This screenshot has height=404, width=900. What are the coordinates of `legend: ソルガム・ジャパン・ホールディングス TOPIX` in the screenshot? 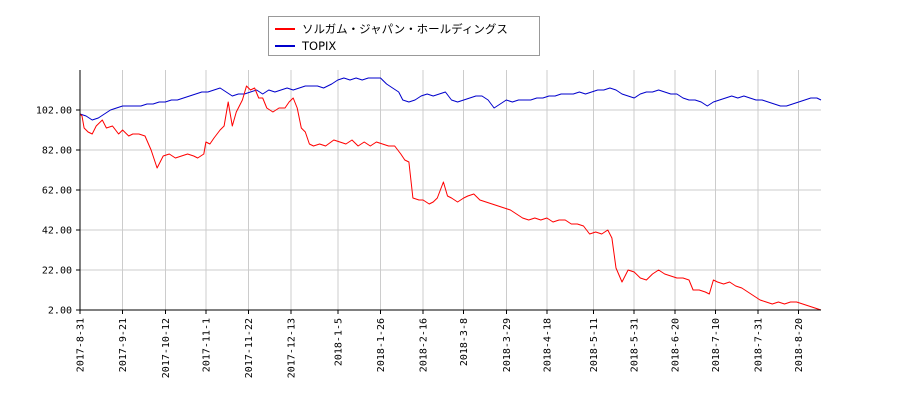 It's located at (404, 36).